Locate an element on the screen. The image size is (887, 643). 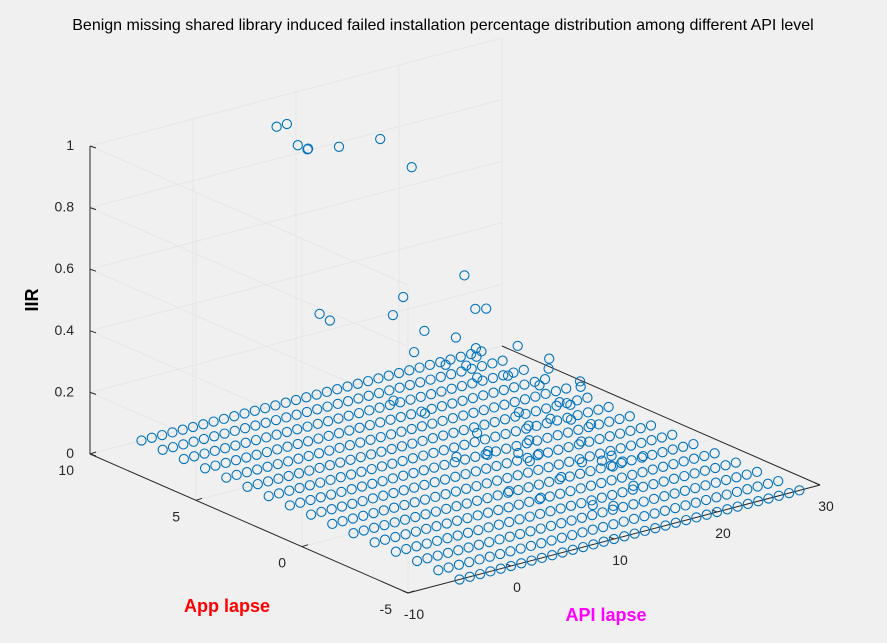
y-tick is located at coordinates (93, 453).